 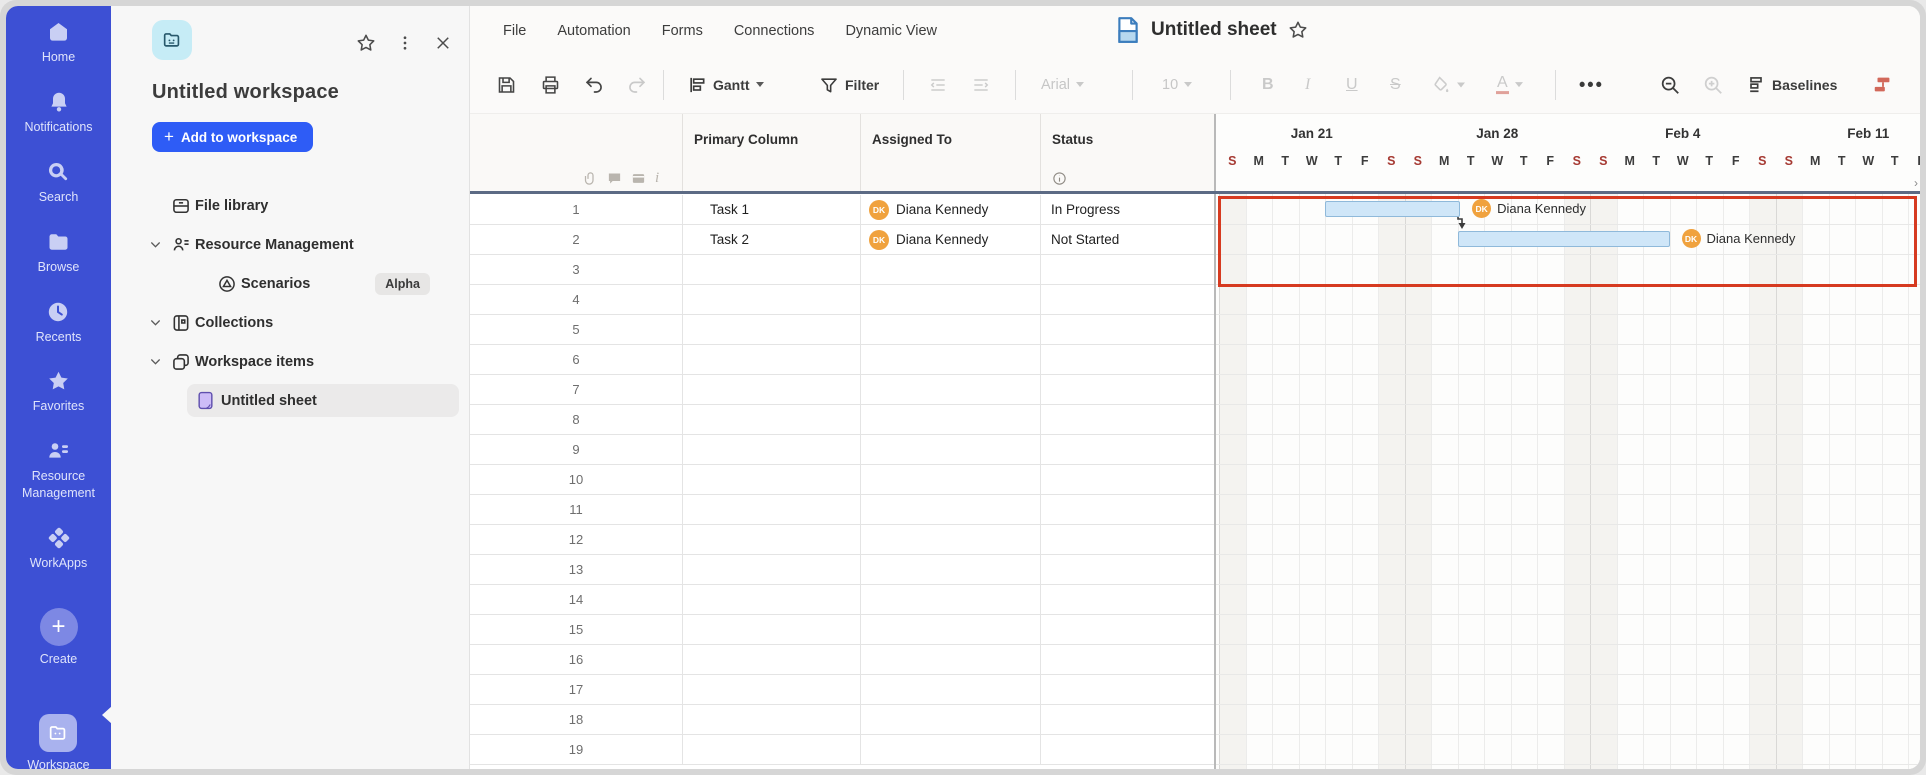 What do you see at coordinates (366, 43) in the screenshot?
I see `favorite-workspace-star` at bounding box center [366, 43].